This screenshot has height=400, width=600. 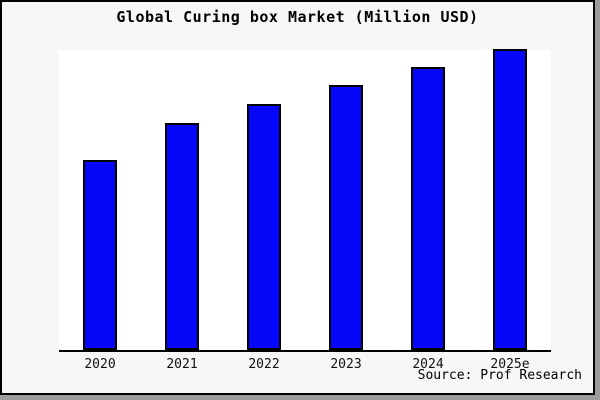 I want to click on x-tick-label-2024: 2024, so click(x=428, y=364).